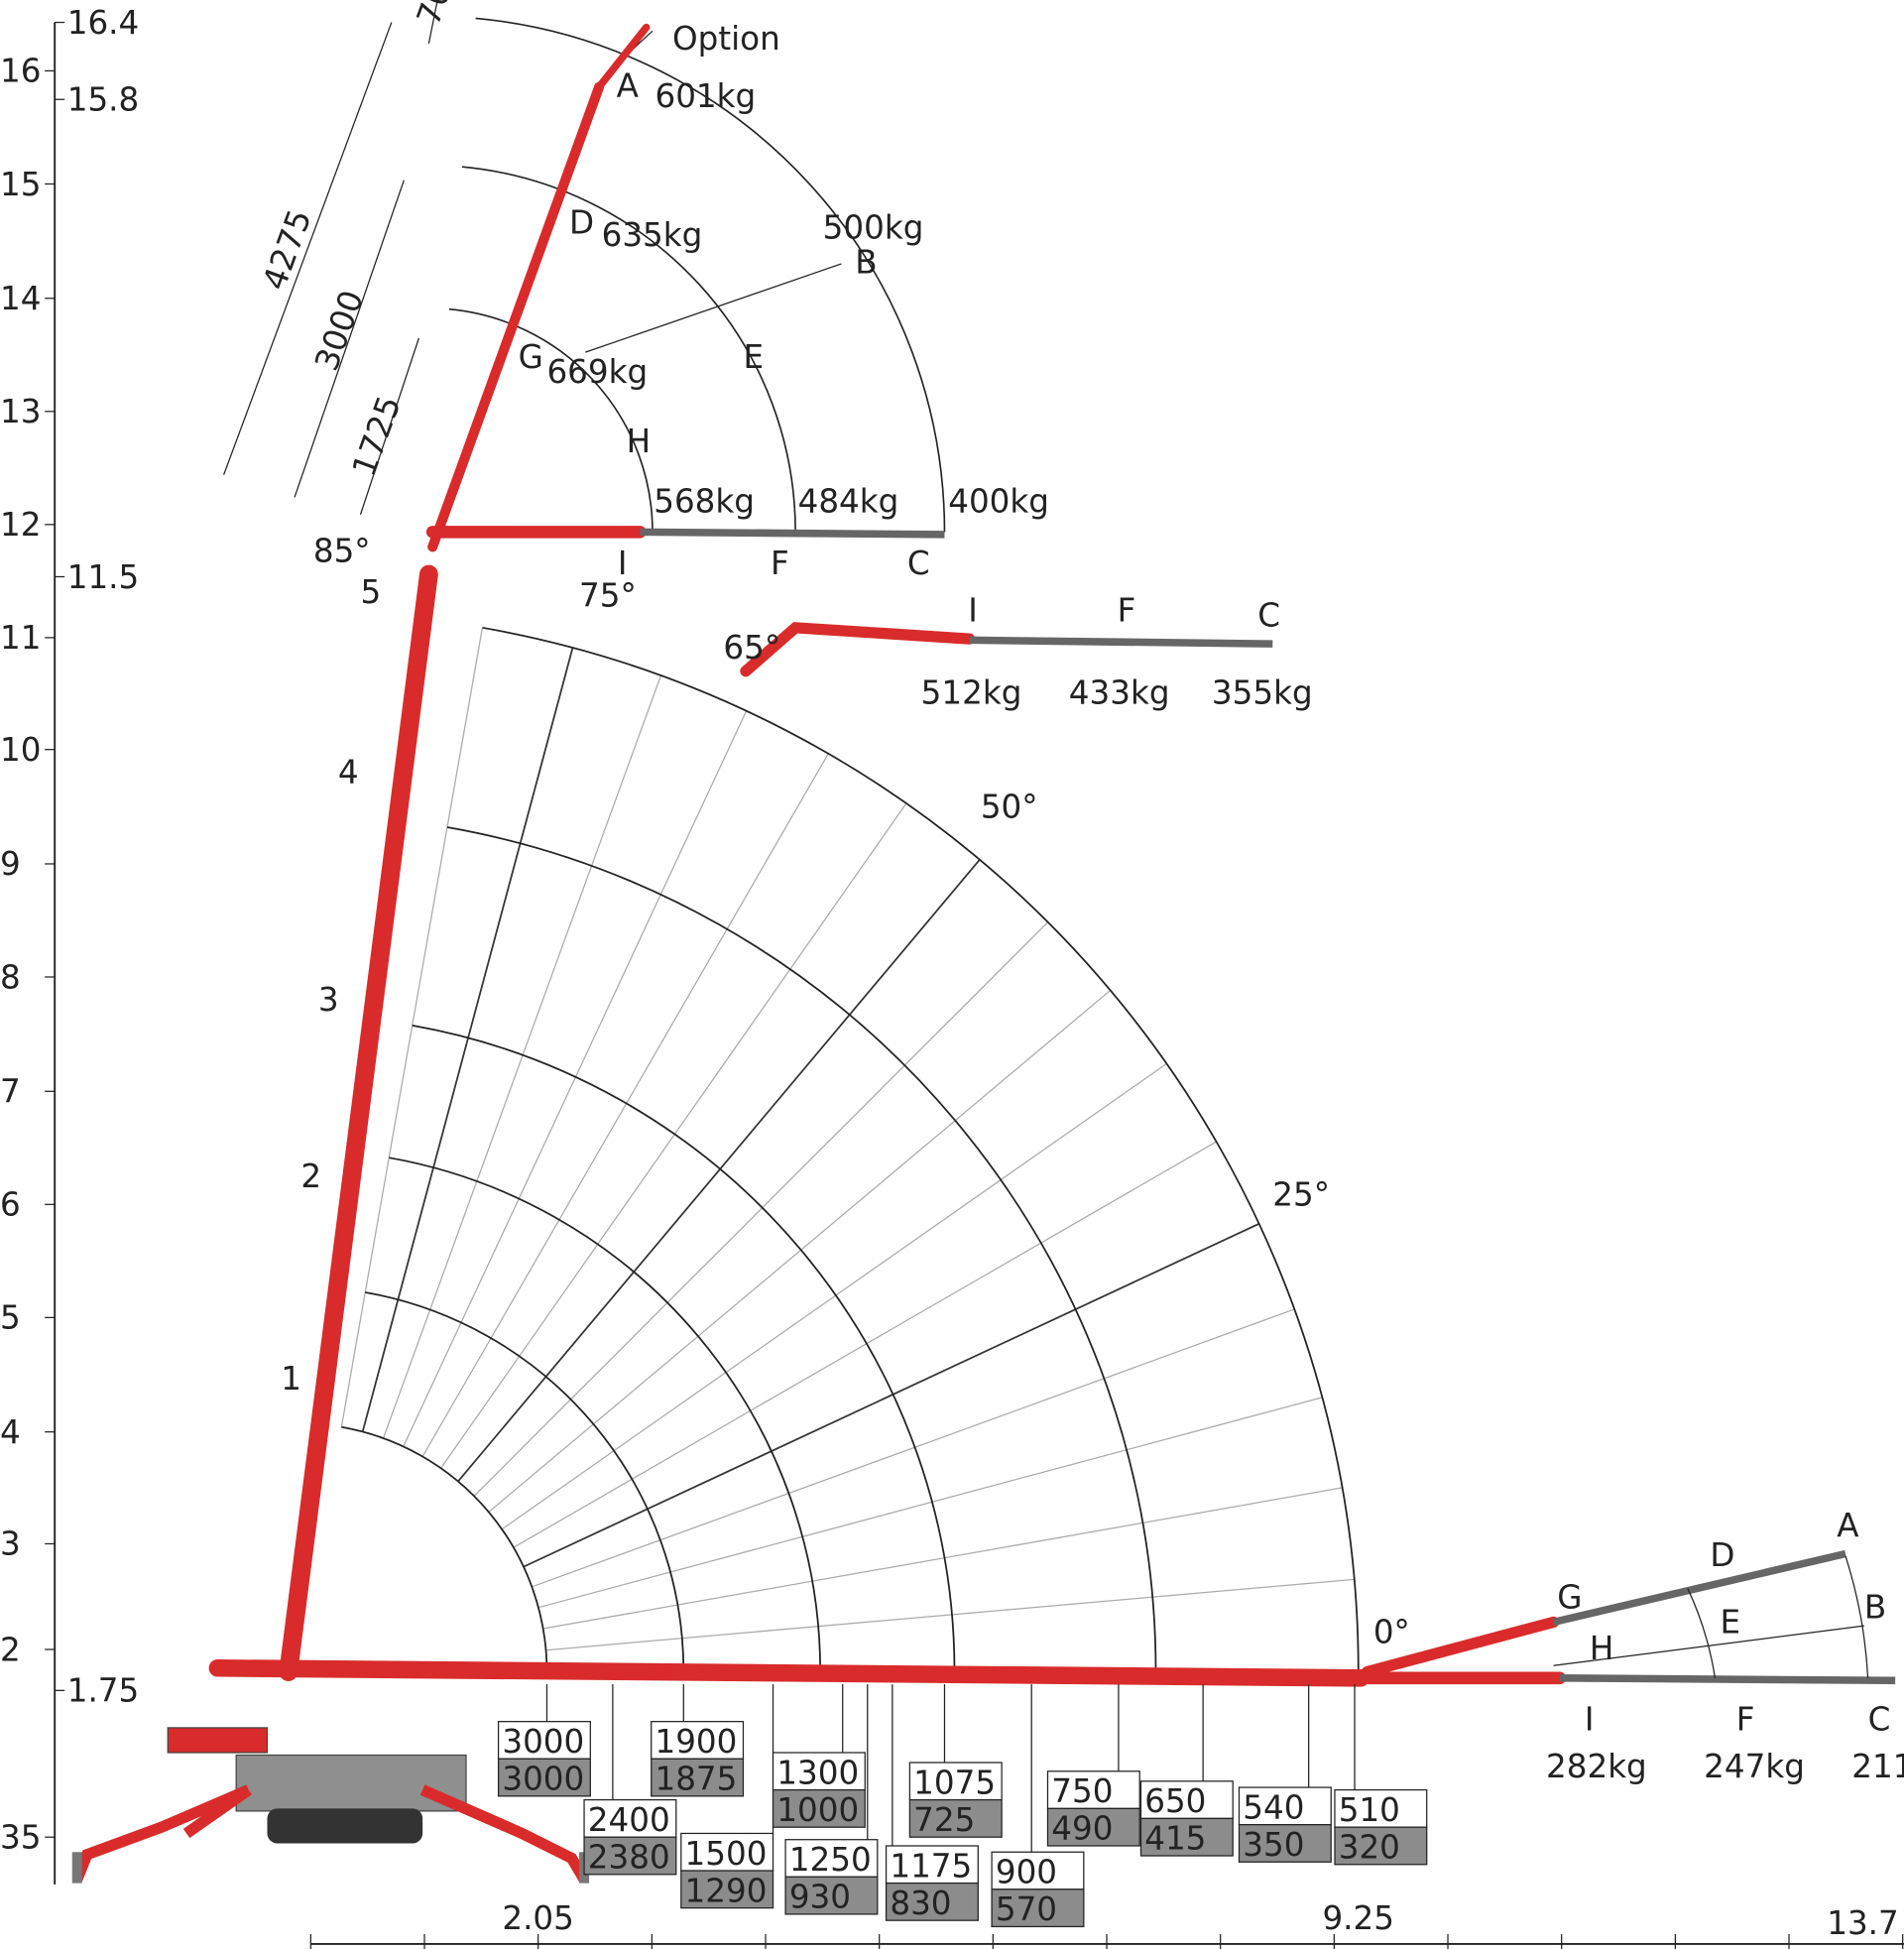  I want to click on label: 635kg, so click(652, 235).